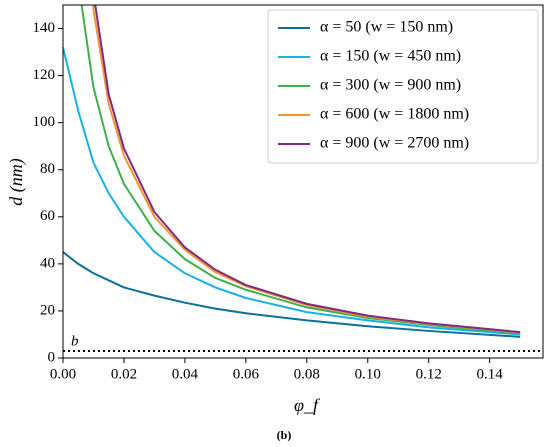  Describe the element at coordinates (63, 374) in the screenshot. I see `x-tick-label: 0.00` at that location.